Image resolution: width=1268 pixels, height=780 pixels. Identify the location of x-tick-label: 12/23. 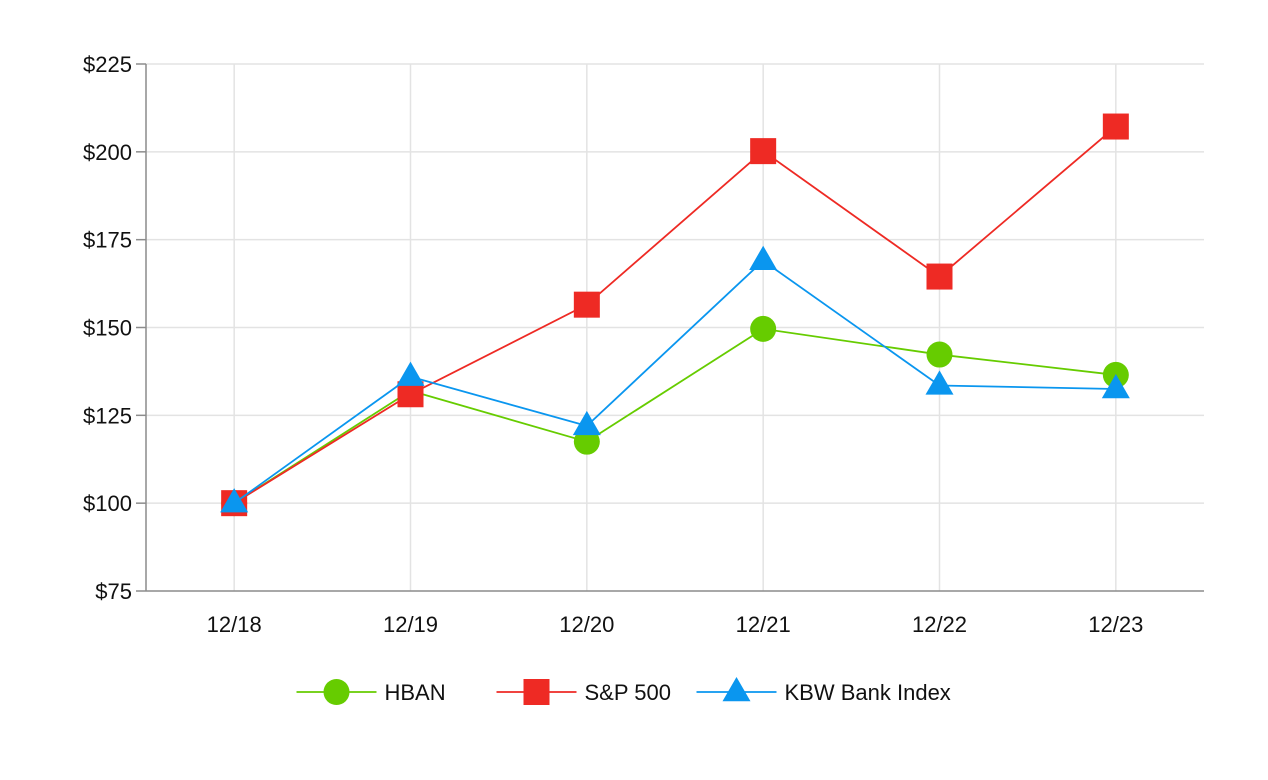
(1115, 624).